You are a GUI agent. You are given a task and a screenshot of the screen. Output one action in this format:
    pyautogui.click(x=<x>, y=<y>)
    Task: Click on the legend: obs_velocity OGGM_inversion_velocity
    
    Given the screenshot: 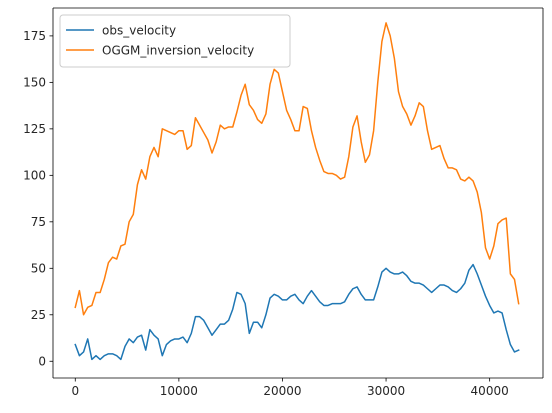 What is the action you would take?
    pyautogui.click(x=175, y=41)
    